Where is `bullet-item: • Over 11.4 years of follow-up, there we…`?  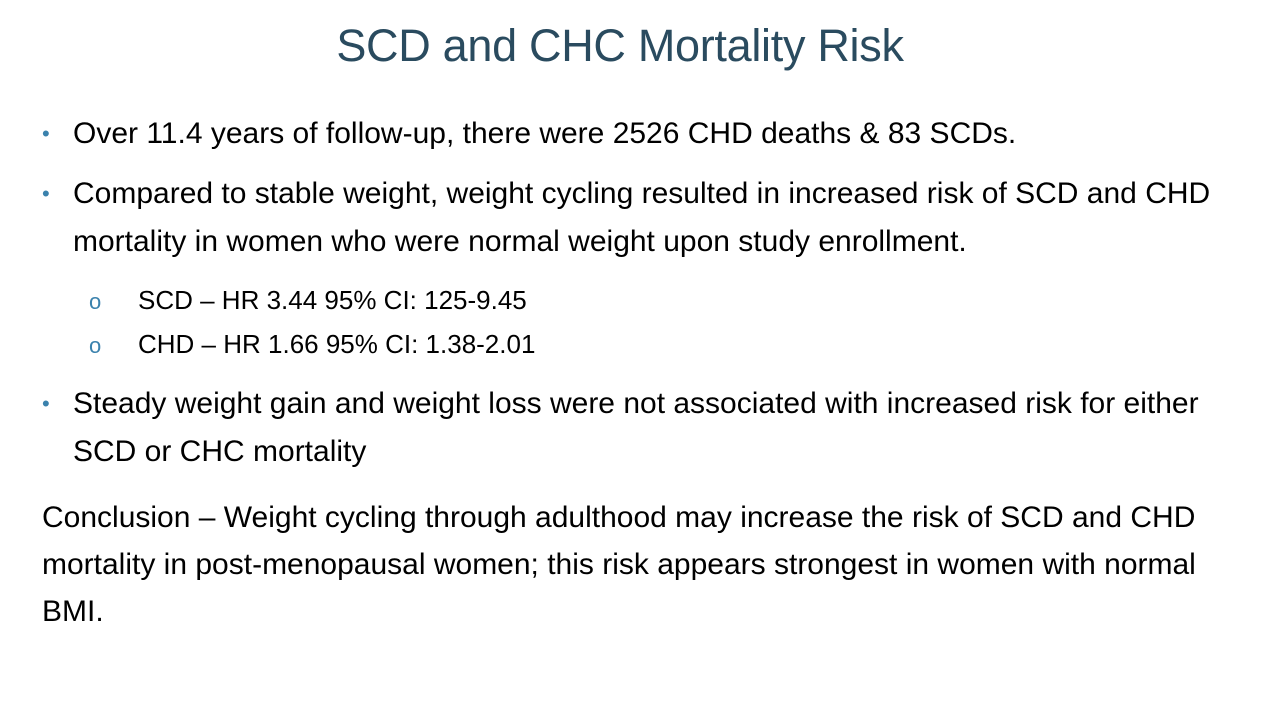 bullet-item: • Over 11.4 years of follow-up, there we… is located at coordinates (642, 134).